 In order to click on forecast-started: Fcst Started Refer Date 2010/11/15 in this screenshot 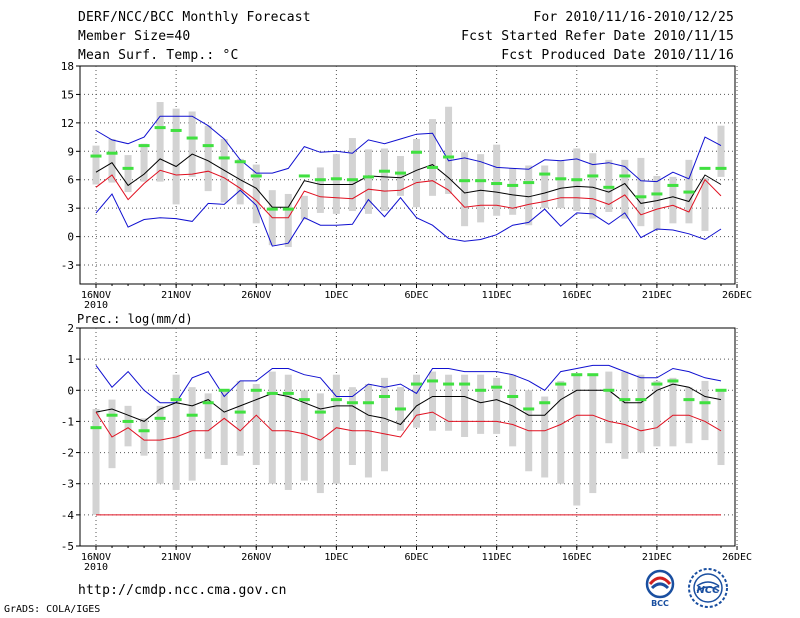, I will do `click(597, 36)`.